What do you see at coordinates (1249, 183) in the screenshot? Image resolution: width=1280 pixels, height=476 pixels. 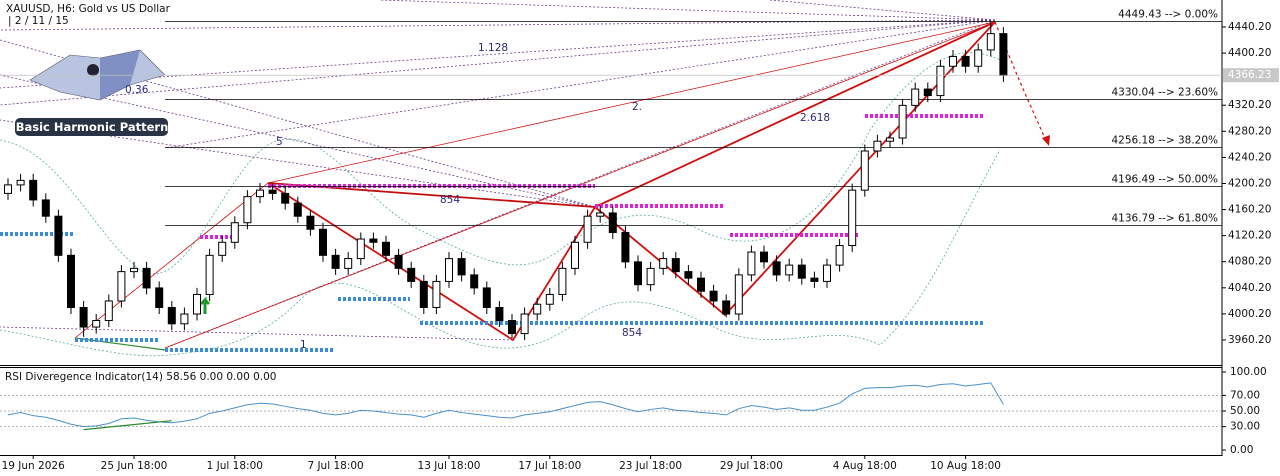 I see `y-tick-label: 4200.20` at bounding box center [1249, 183].